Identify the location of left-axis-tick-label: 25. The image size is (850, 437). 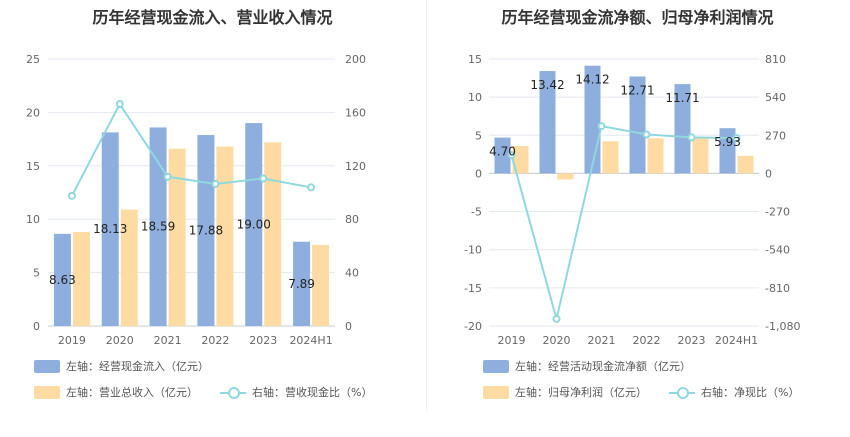
(33, 59).